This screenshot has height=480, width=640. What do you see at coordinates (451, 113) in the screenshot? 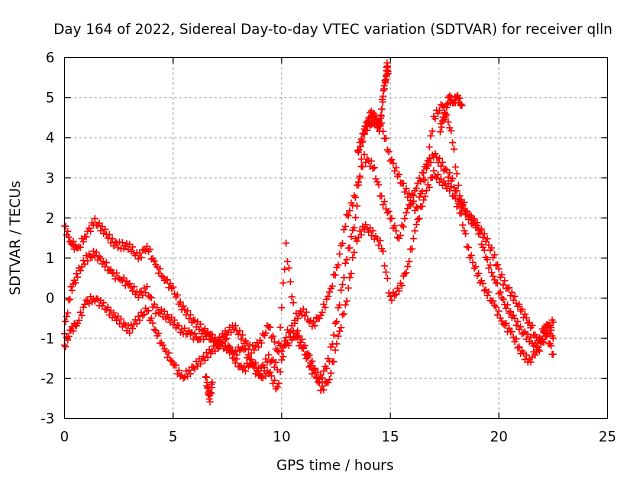
I see `series-trace-e` at bounding box center [451, 113].